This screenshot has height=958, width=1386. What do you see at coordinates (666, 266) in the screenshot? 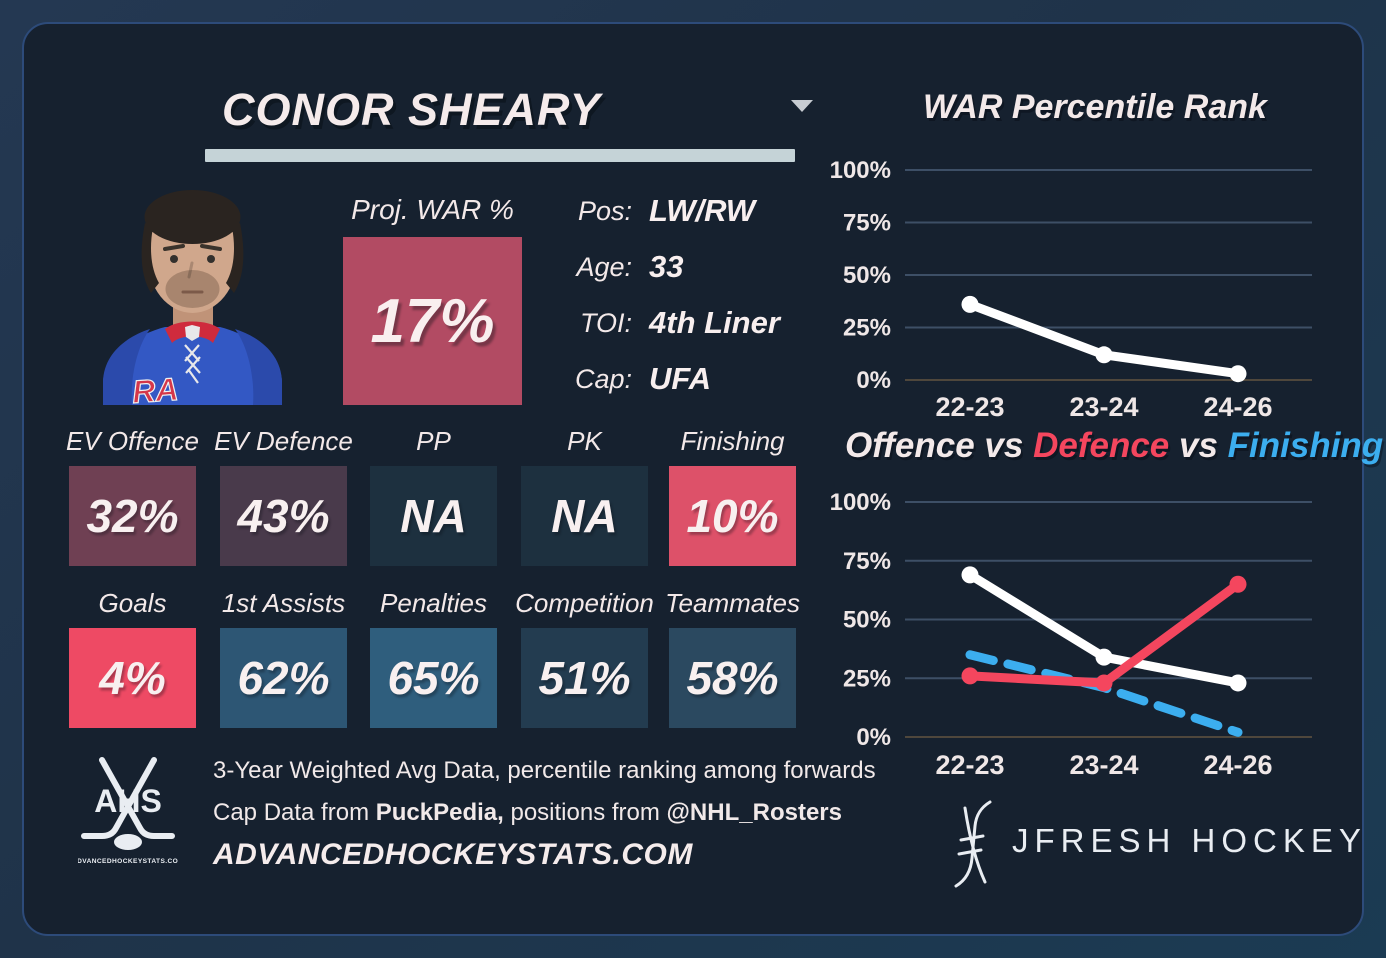
I see `age-value: 33` at bounding box center [666, 266].